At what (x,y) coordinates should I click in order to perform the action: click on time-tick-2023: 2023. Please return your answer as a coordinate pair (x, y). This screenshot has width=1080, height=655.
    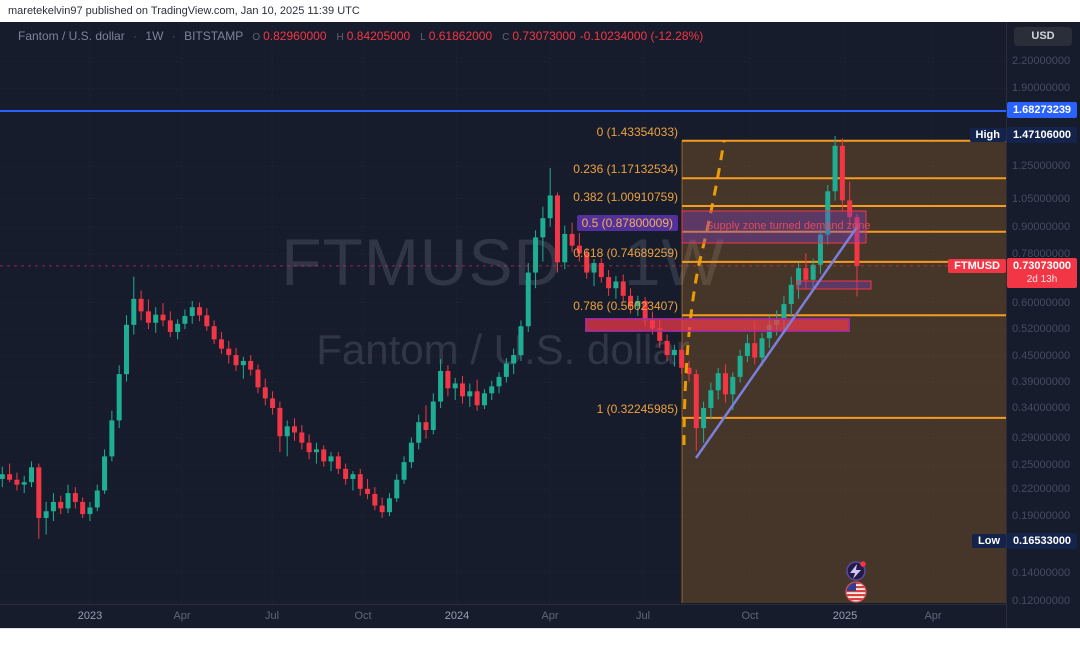
    Looking at the image, I should click on (90, 616).